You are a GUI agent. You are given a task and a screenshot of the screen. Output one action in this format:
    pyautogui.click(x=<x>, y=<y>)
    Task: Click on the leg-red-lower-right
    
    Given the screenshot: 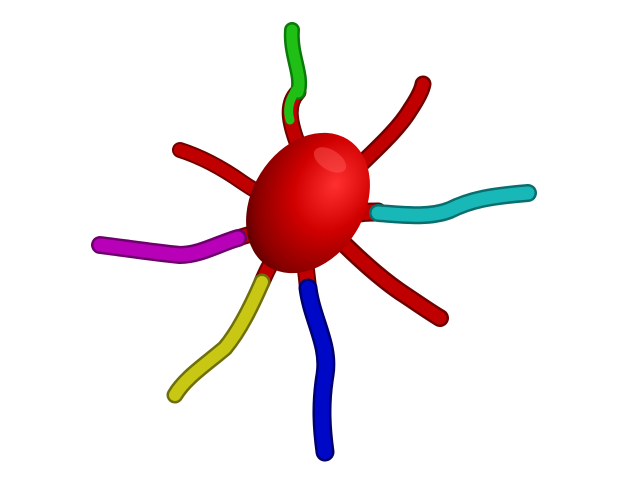 What is the action you would take?
    pyautogui.click(x=389, y=278)
    